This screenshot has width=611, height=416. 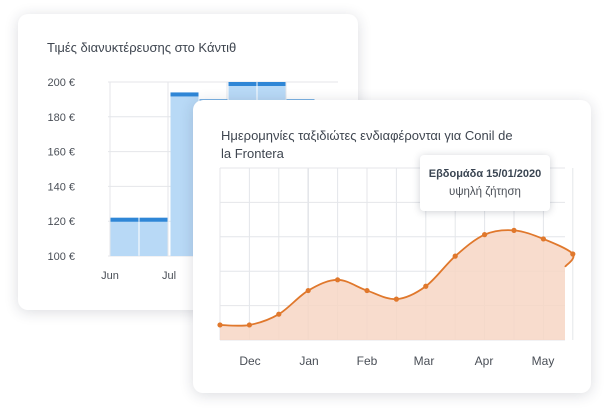 I want to click on trend-x-tick-label: Dec, so click(x=249, y=361).